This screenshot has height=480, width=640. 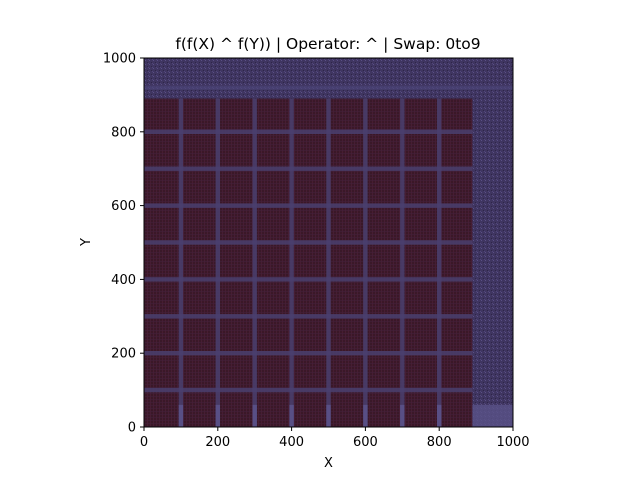 I want to click on y-tick-label: 400, so click(x=123, y=280).